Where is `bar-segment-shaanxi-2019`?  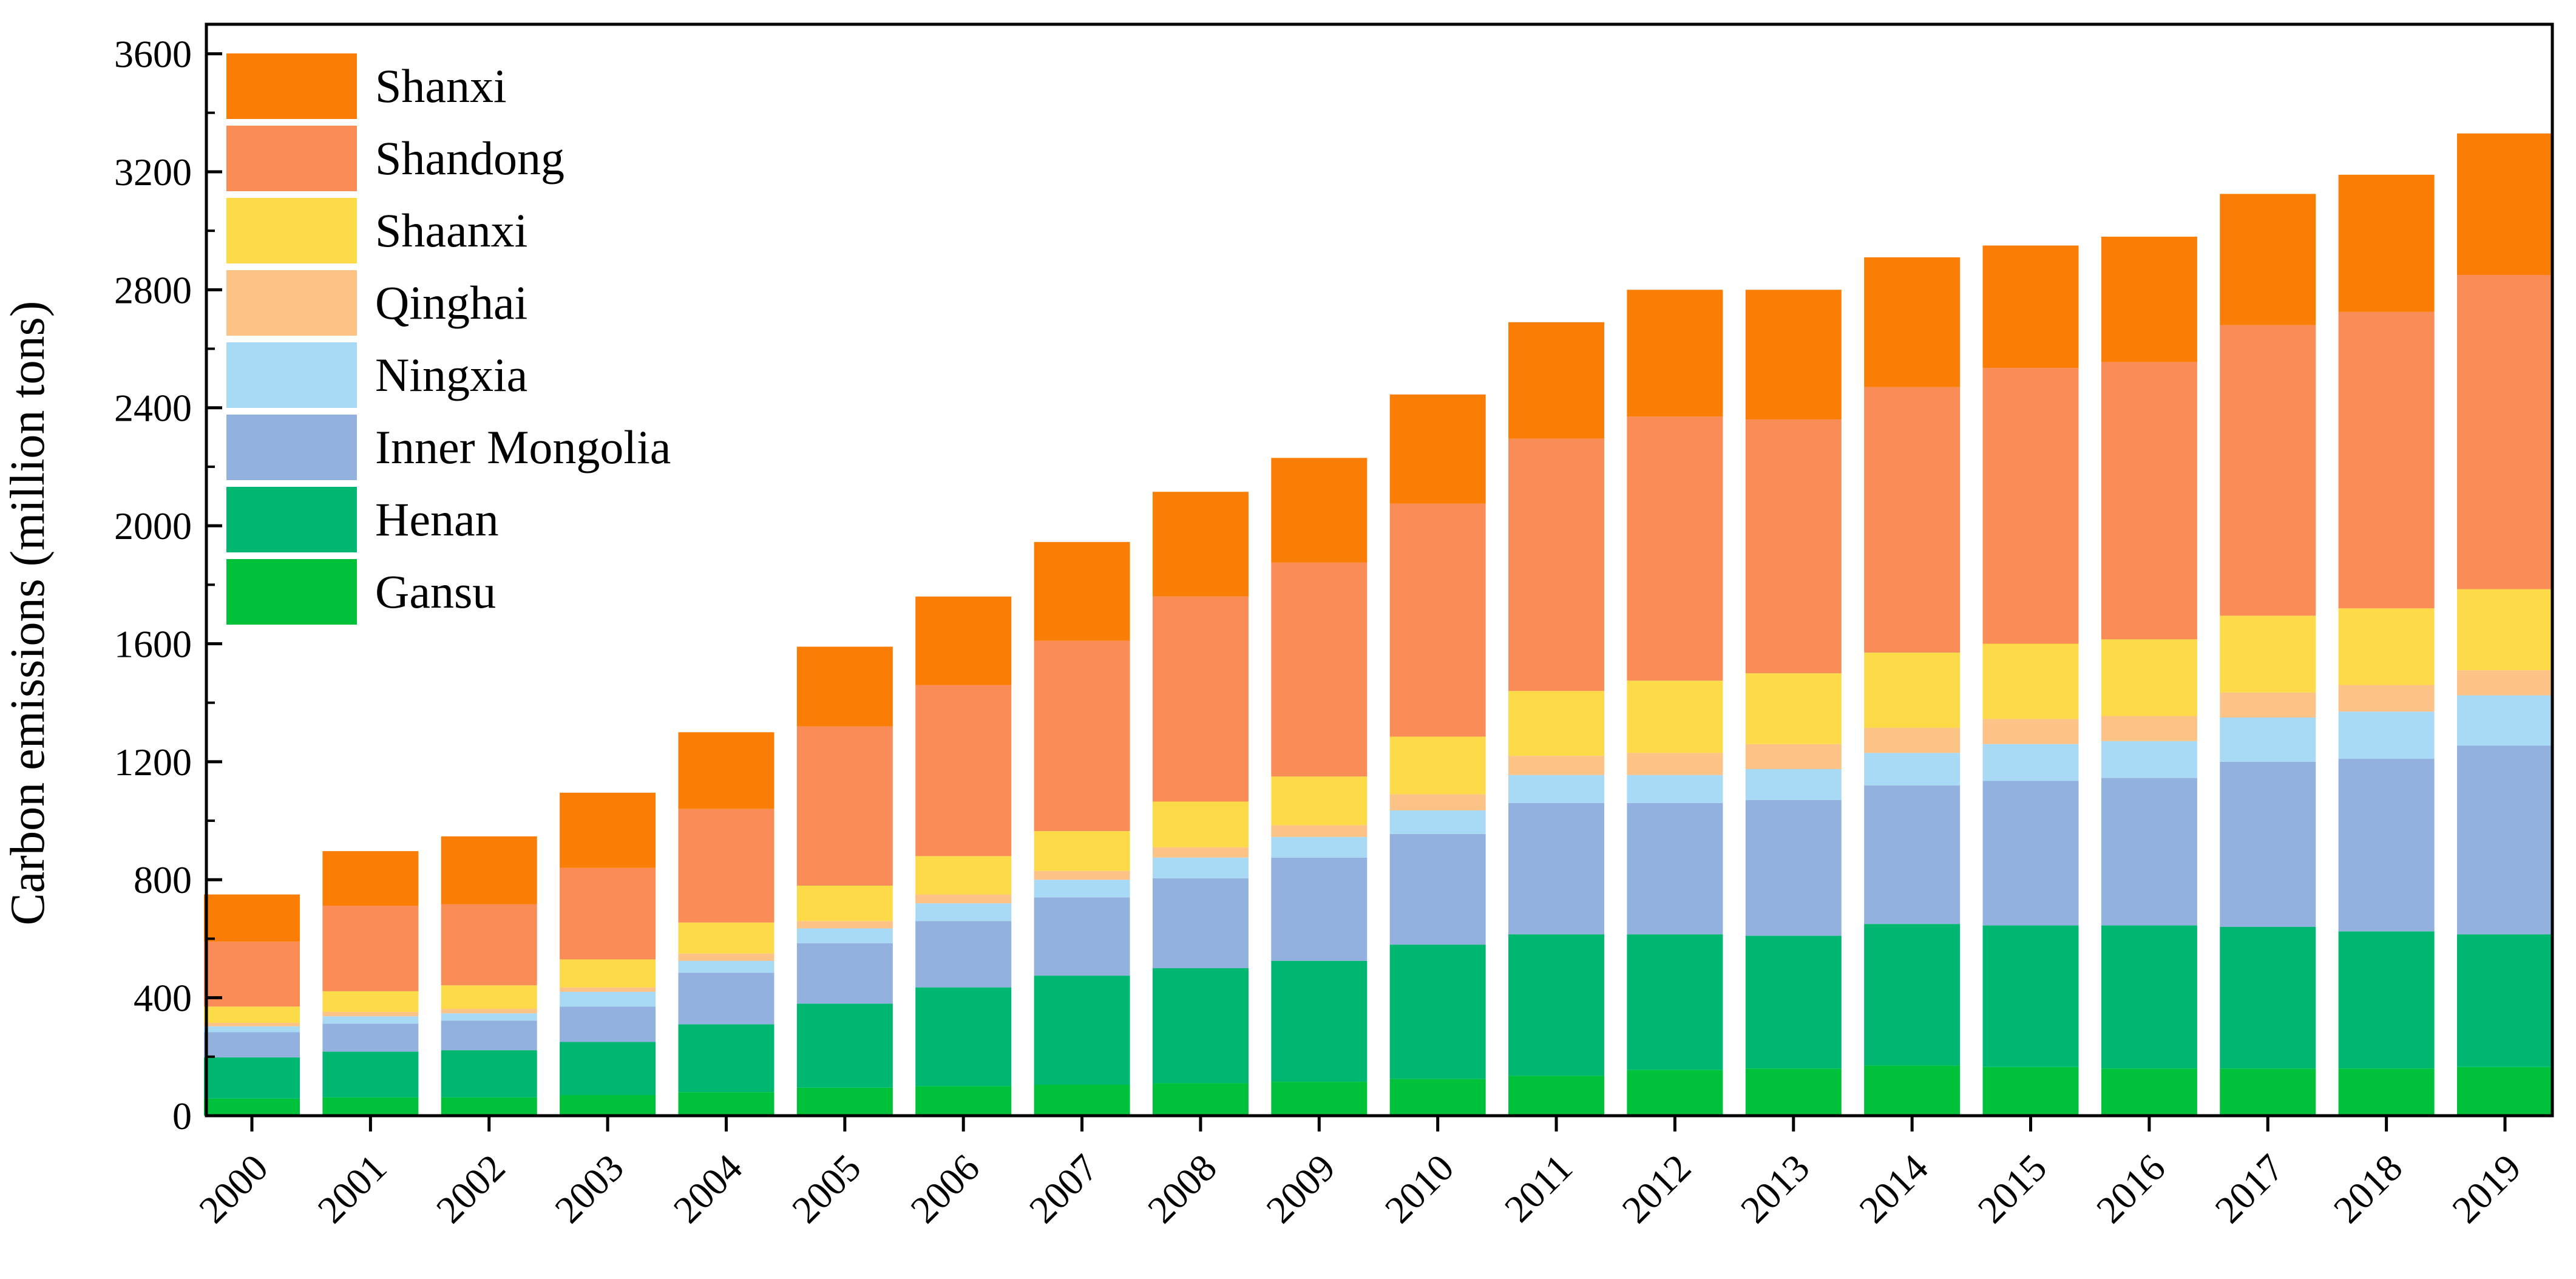 bar-segment-shaanxi-2019 is located at coordinates (2505, 630).